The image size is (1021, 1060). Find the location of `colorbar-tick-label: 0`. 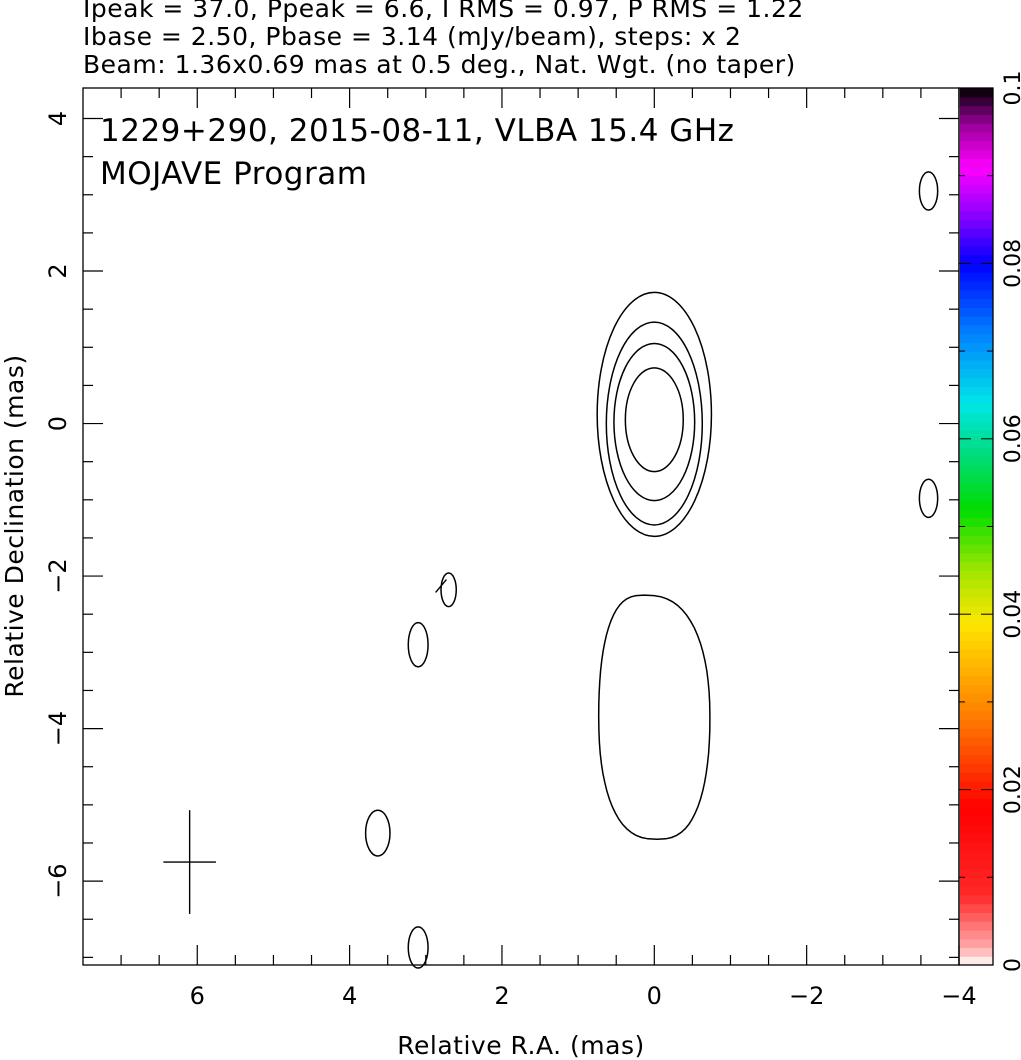

colorbar-tick-label: 0 is located at coordinates (1011, 965).